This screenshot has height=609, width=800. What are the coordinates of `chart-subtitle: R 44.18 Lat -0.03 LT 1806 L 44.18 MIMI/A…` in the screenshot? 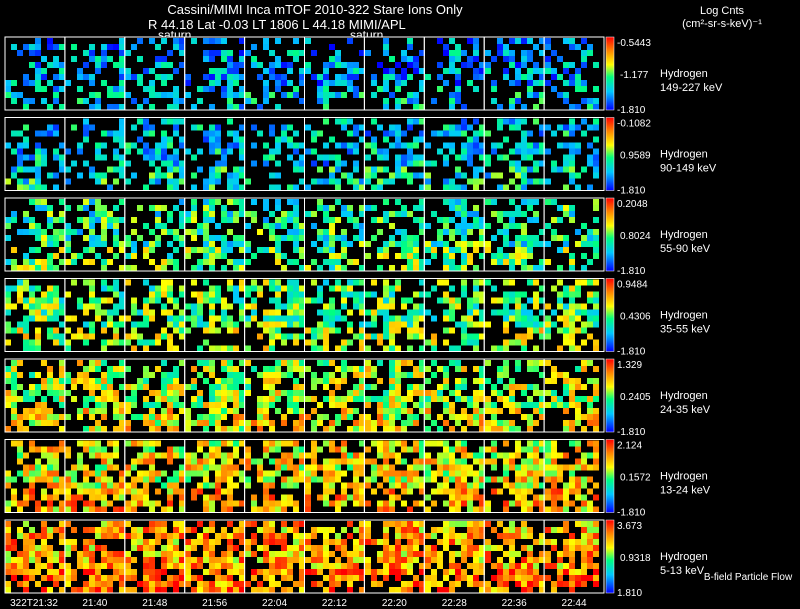 It's located at (277, 24).